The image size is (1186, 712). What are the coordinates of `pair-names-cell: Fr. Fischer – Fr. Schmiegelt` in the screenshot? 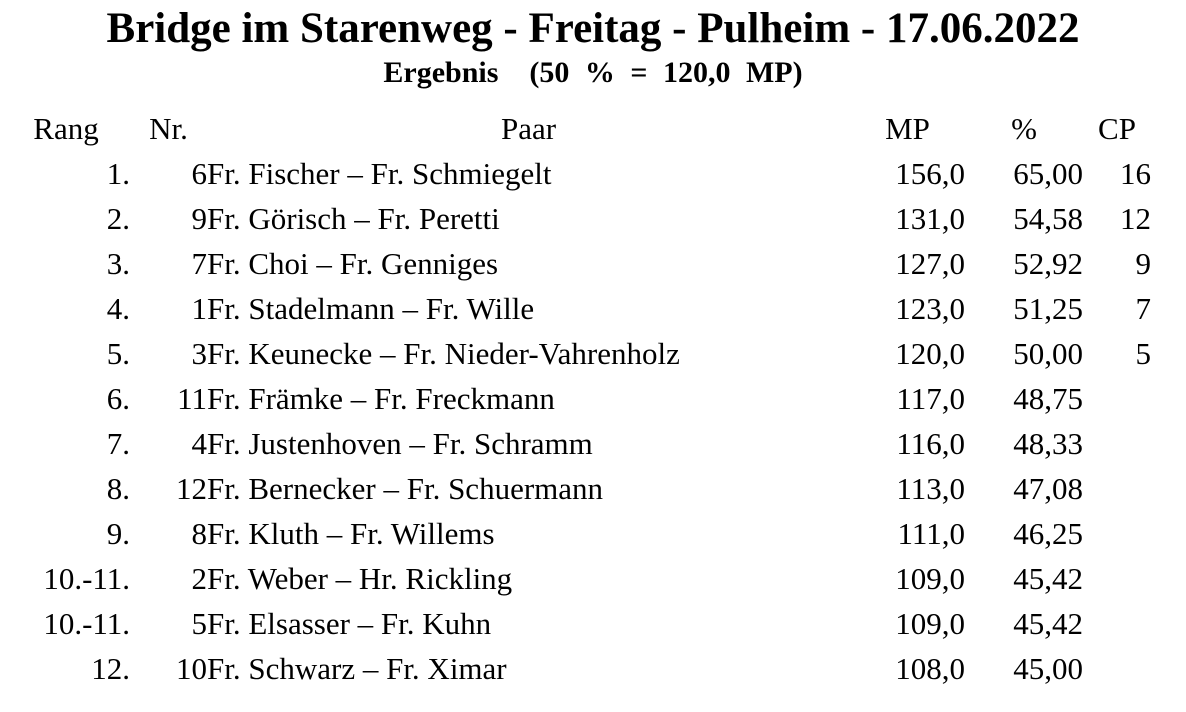 It's located at (379, 173).